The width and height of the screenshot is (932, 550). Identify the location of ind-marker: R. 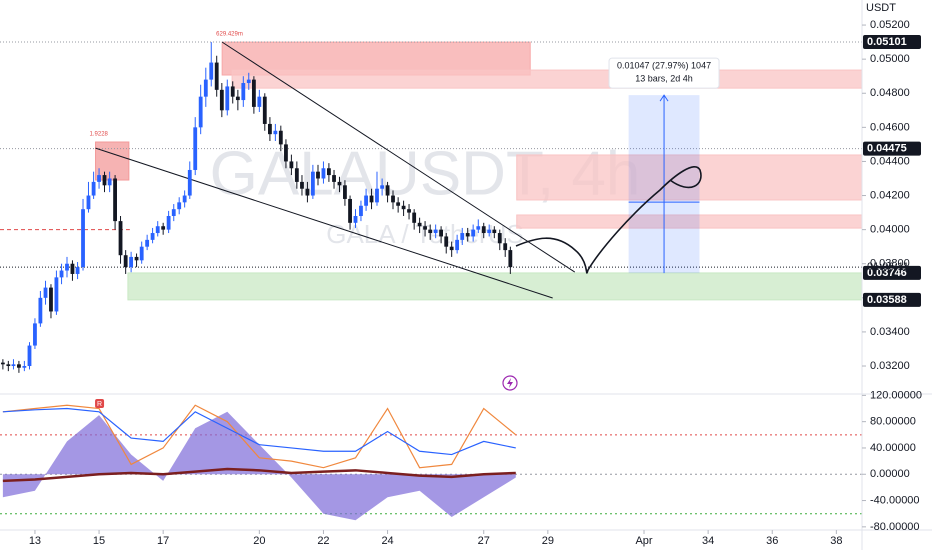
(99, 404).